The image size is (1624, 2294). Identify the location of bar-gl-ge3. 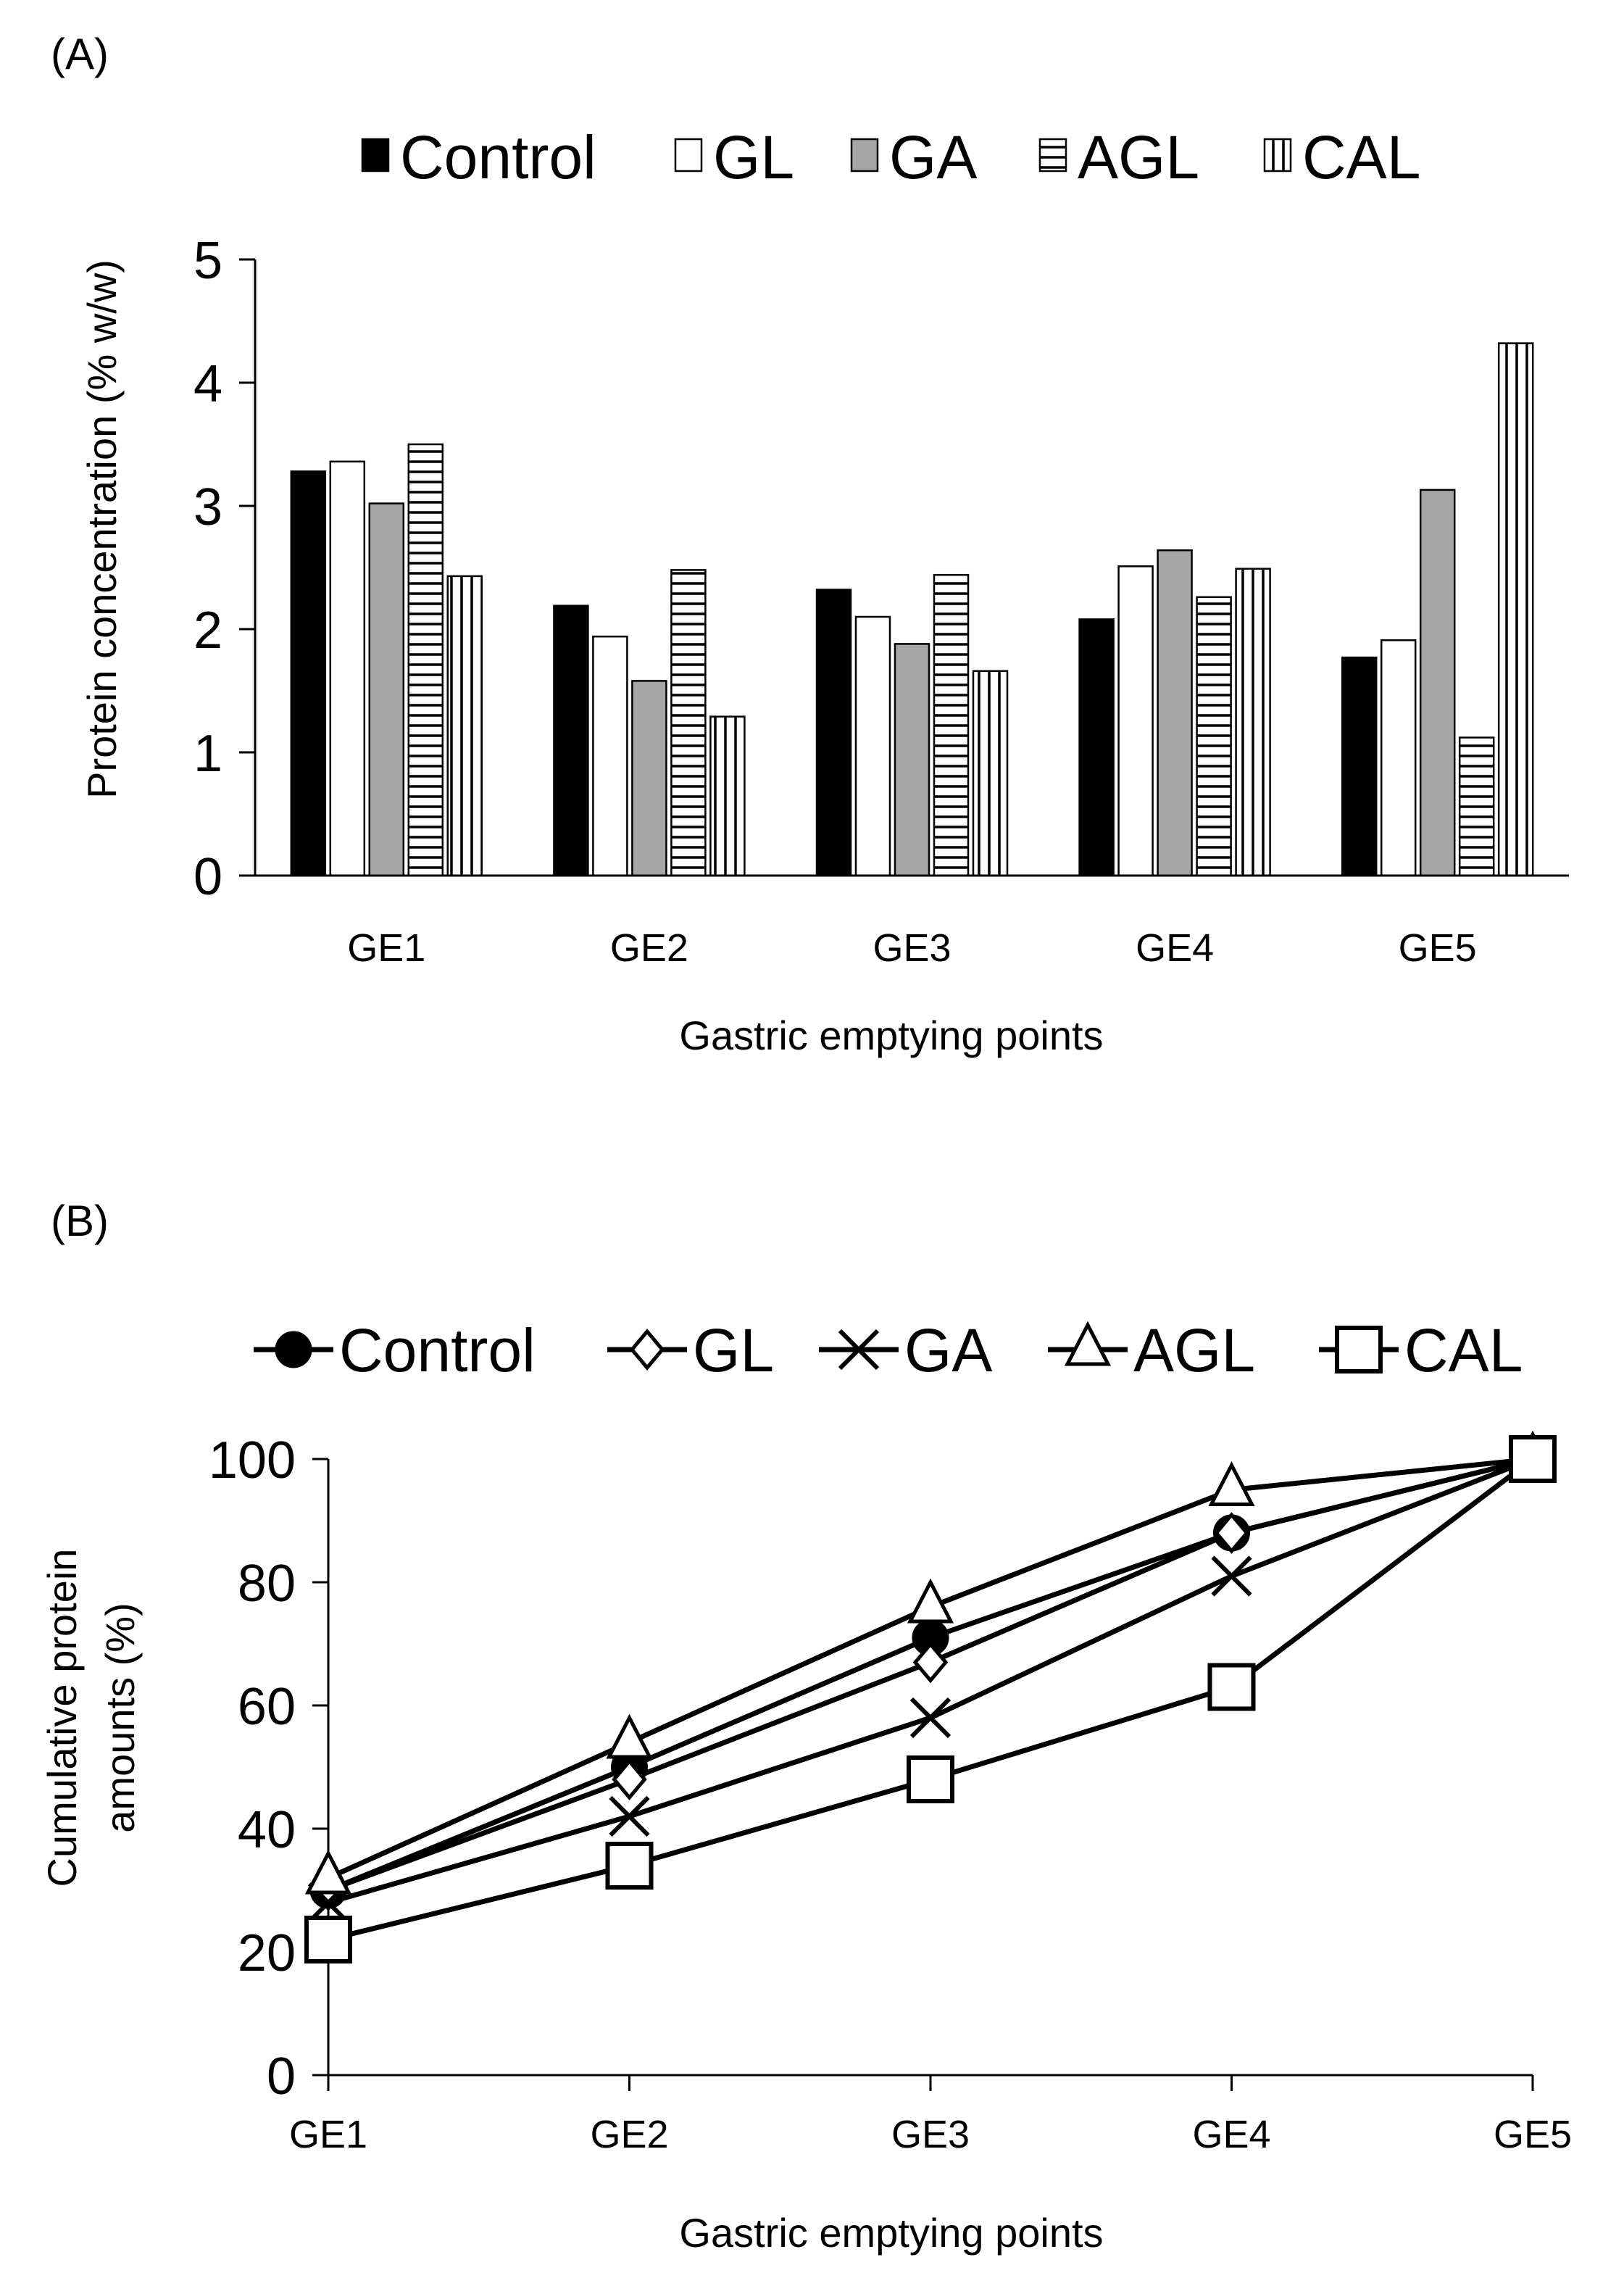
(873, 746).